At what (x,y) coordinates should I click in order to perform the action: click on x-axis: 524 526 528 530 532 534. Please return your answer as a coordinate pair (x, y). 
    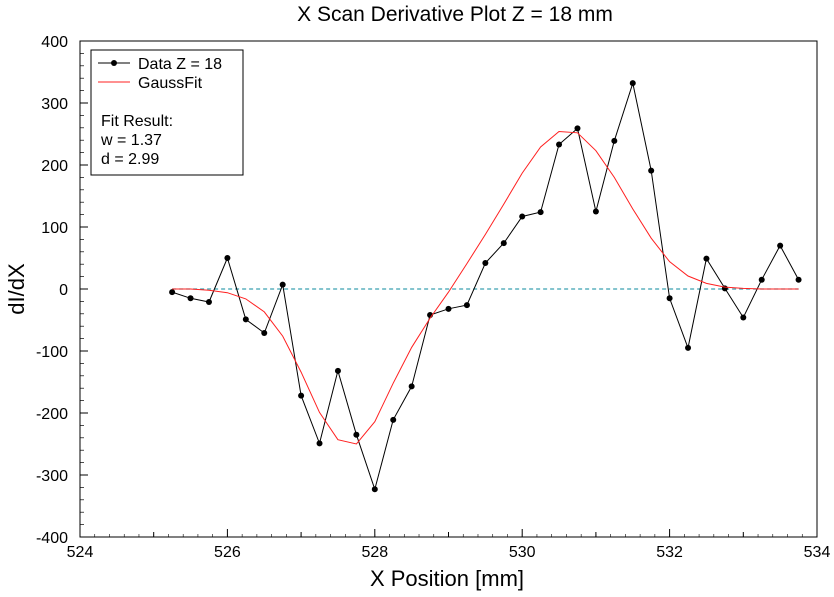
    Looking at the image, I should click on (449, 545).